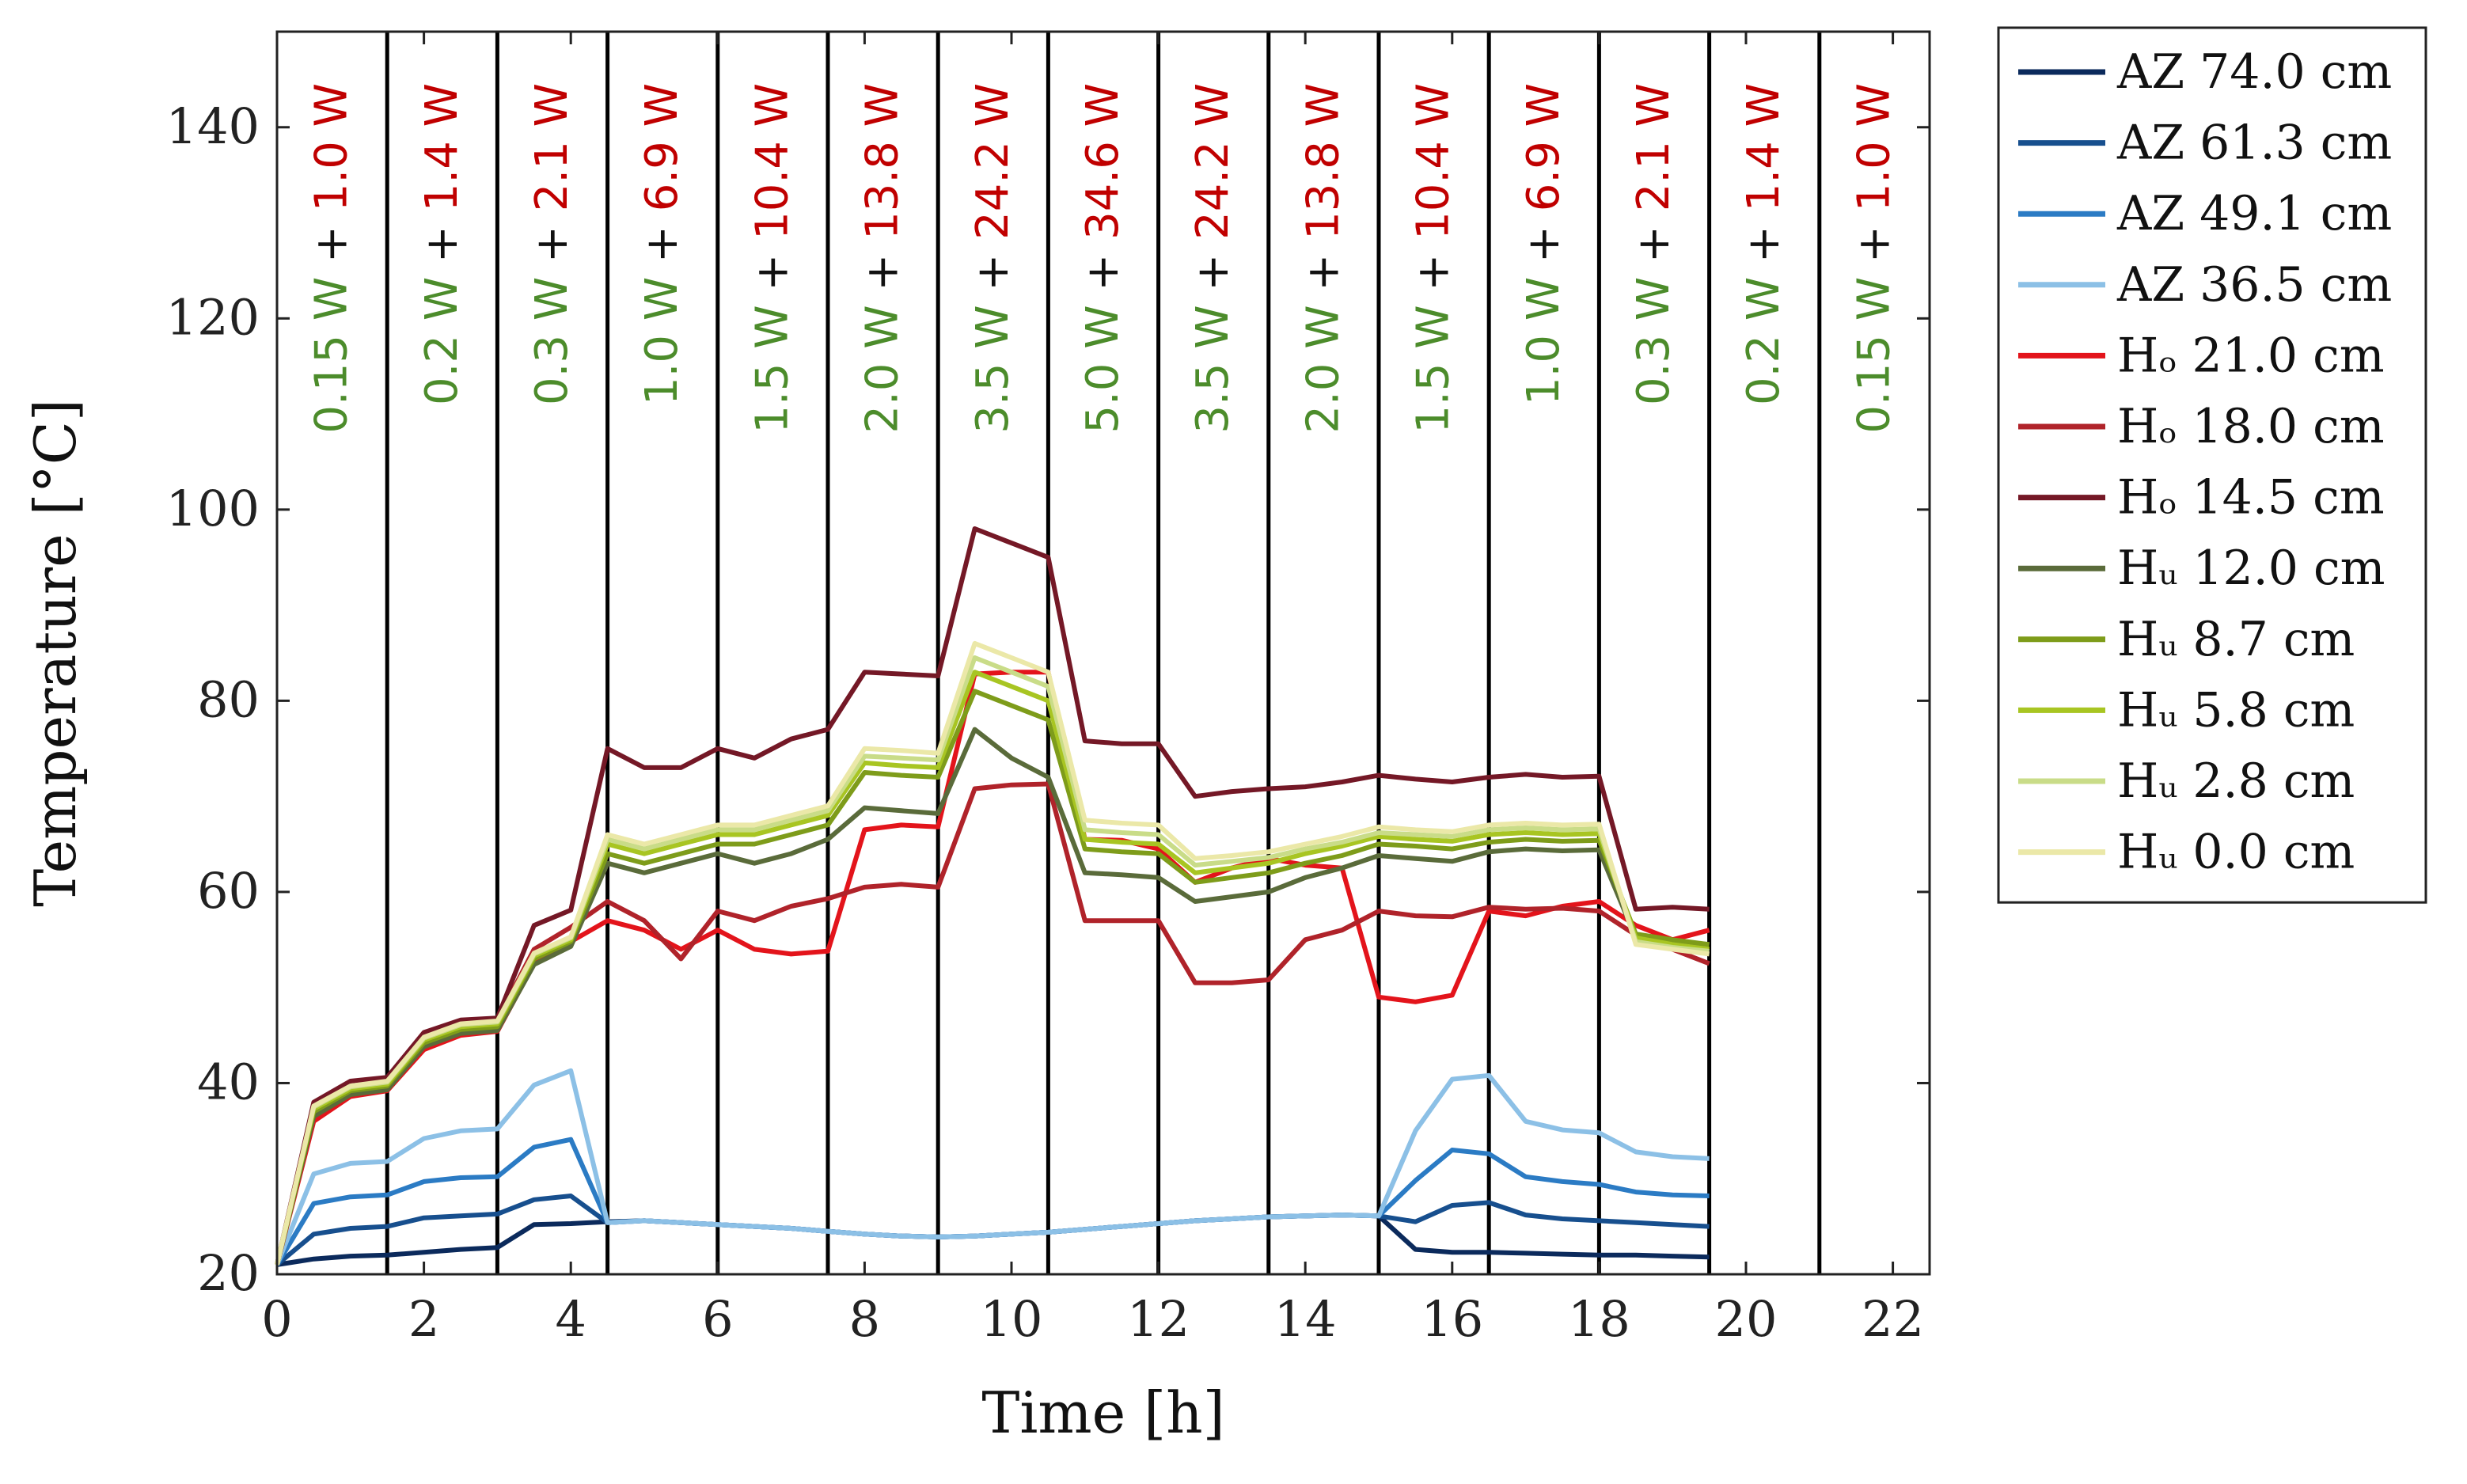 This screenshot has height=1484, width=2467. Describe the element at coordinates (1158, 1319) in the screenshot. I see `x-tick-label: 12` at that location.